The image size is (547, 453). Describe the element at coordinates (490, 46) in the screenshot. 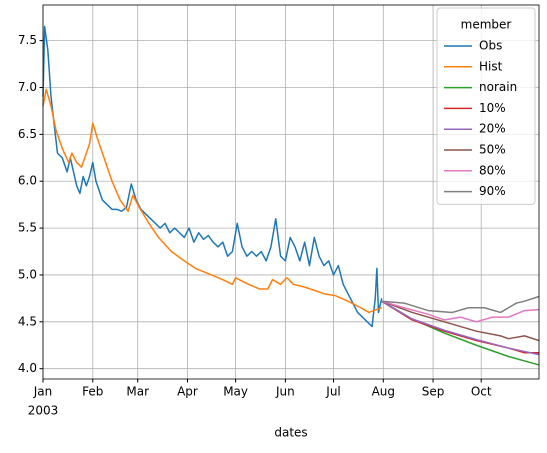

I see `legend-label: Obs` at that location.